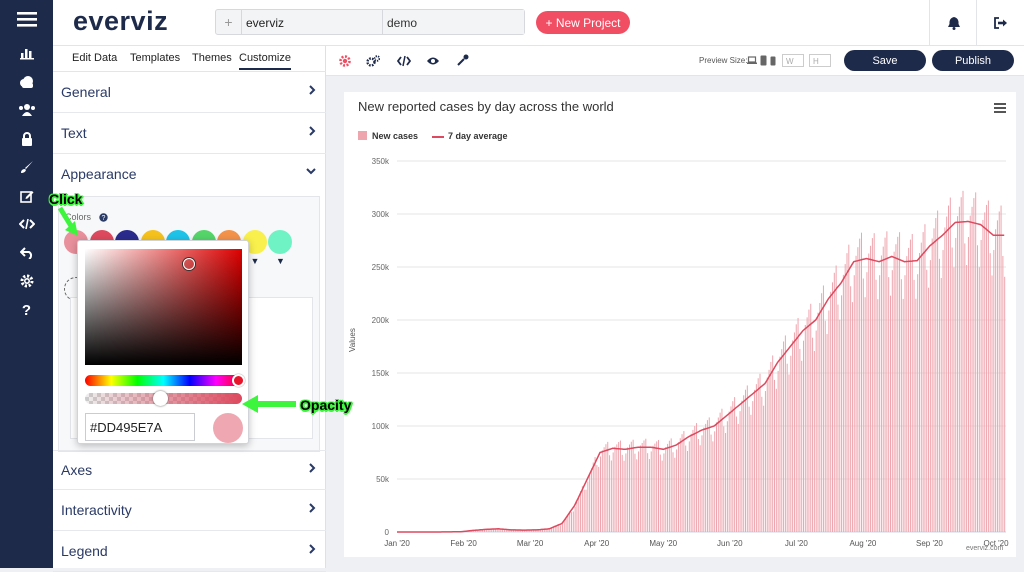 This screenshot has height=572, width=1024. I want to click on gears-icon, so click(373, 61).